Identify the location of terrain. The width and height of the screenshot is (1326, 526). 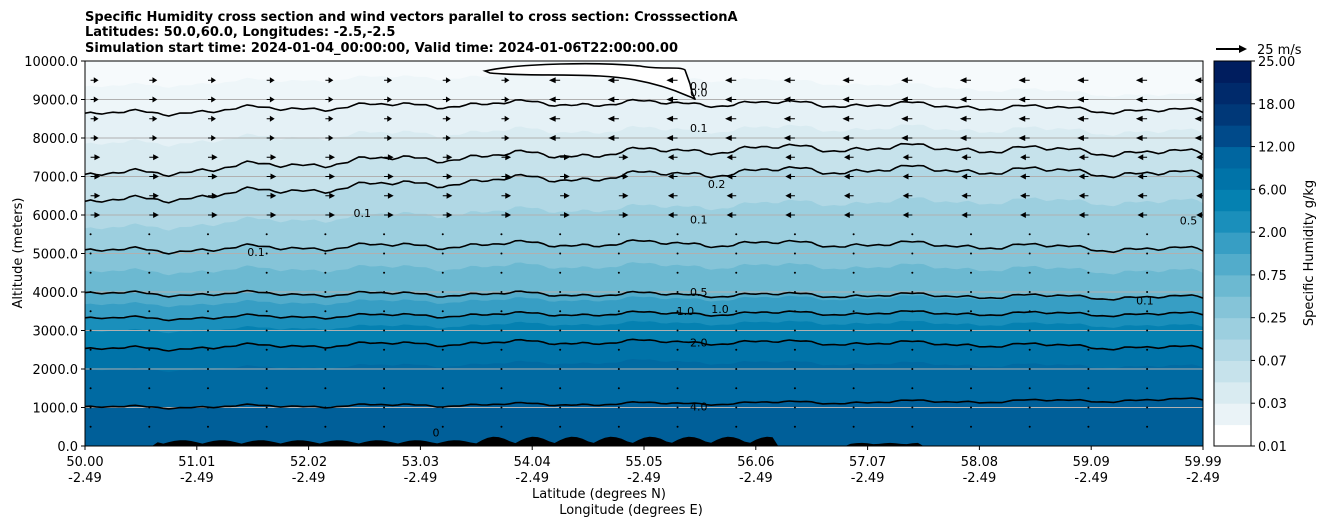
(644, 441).